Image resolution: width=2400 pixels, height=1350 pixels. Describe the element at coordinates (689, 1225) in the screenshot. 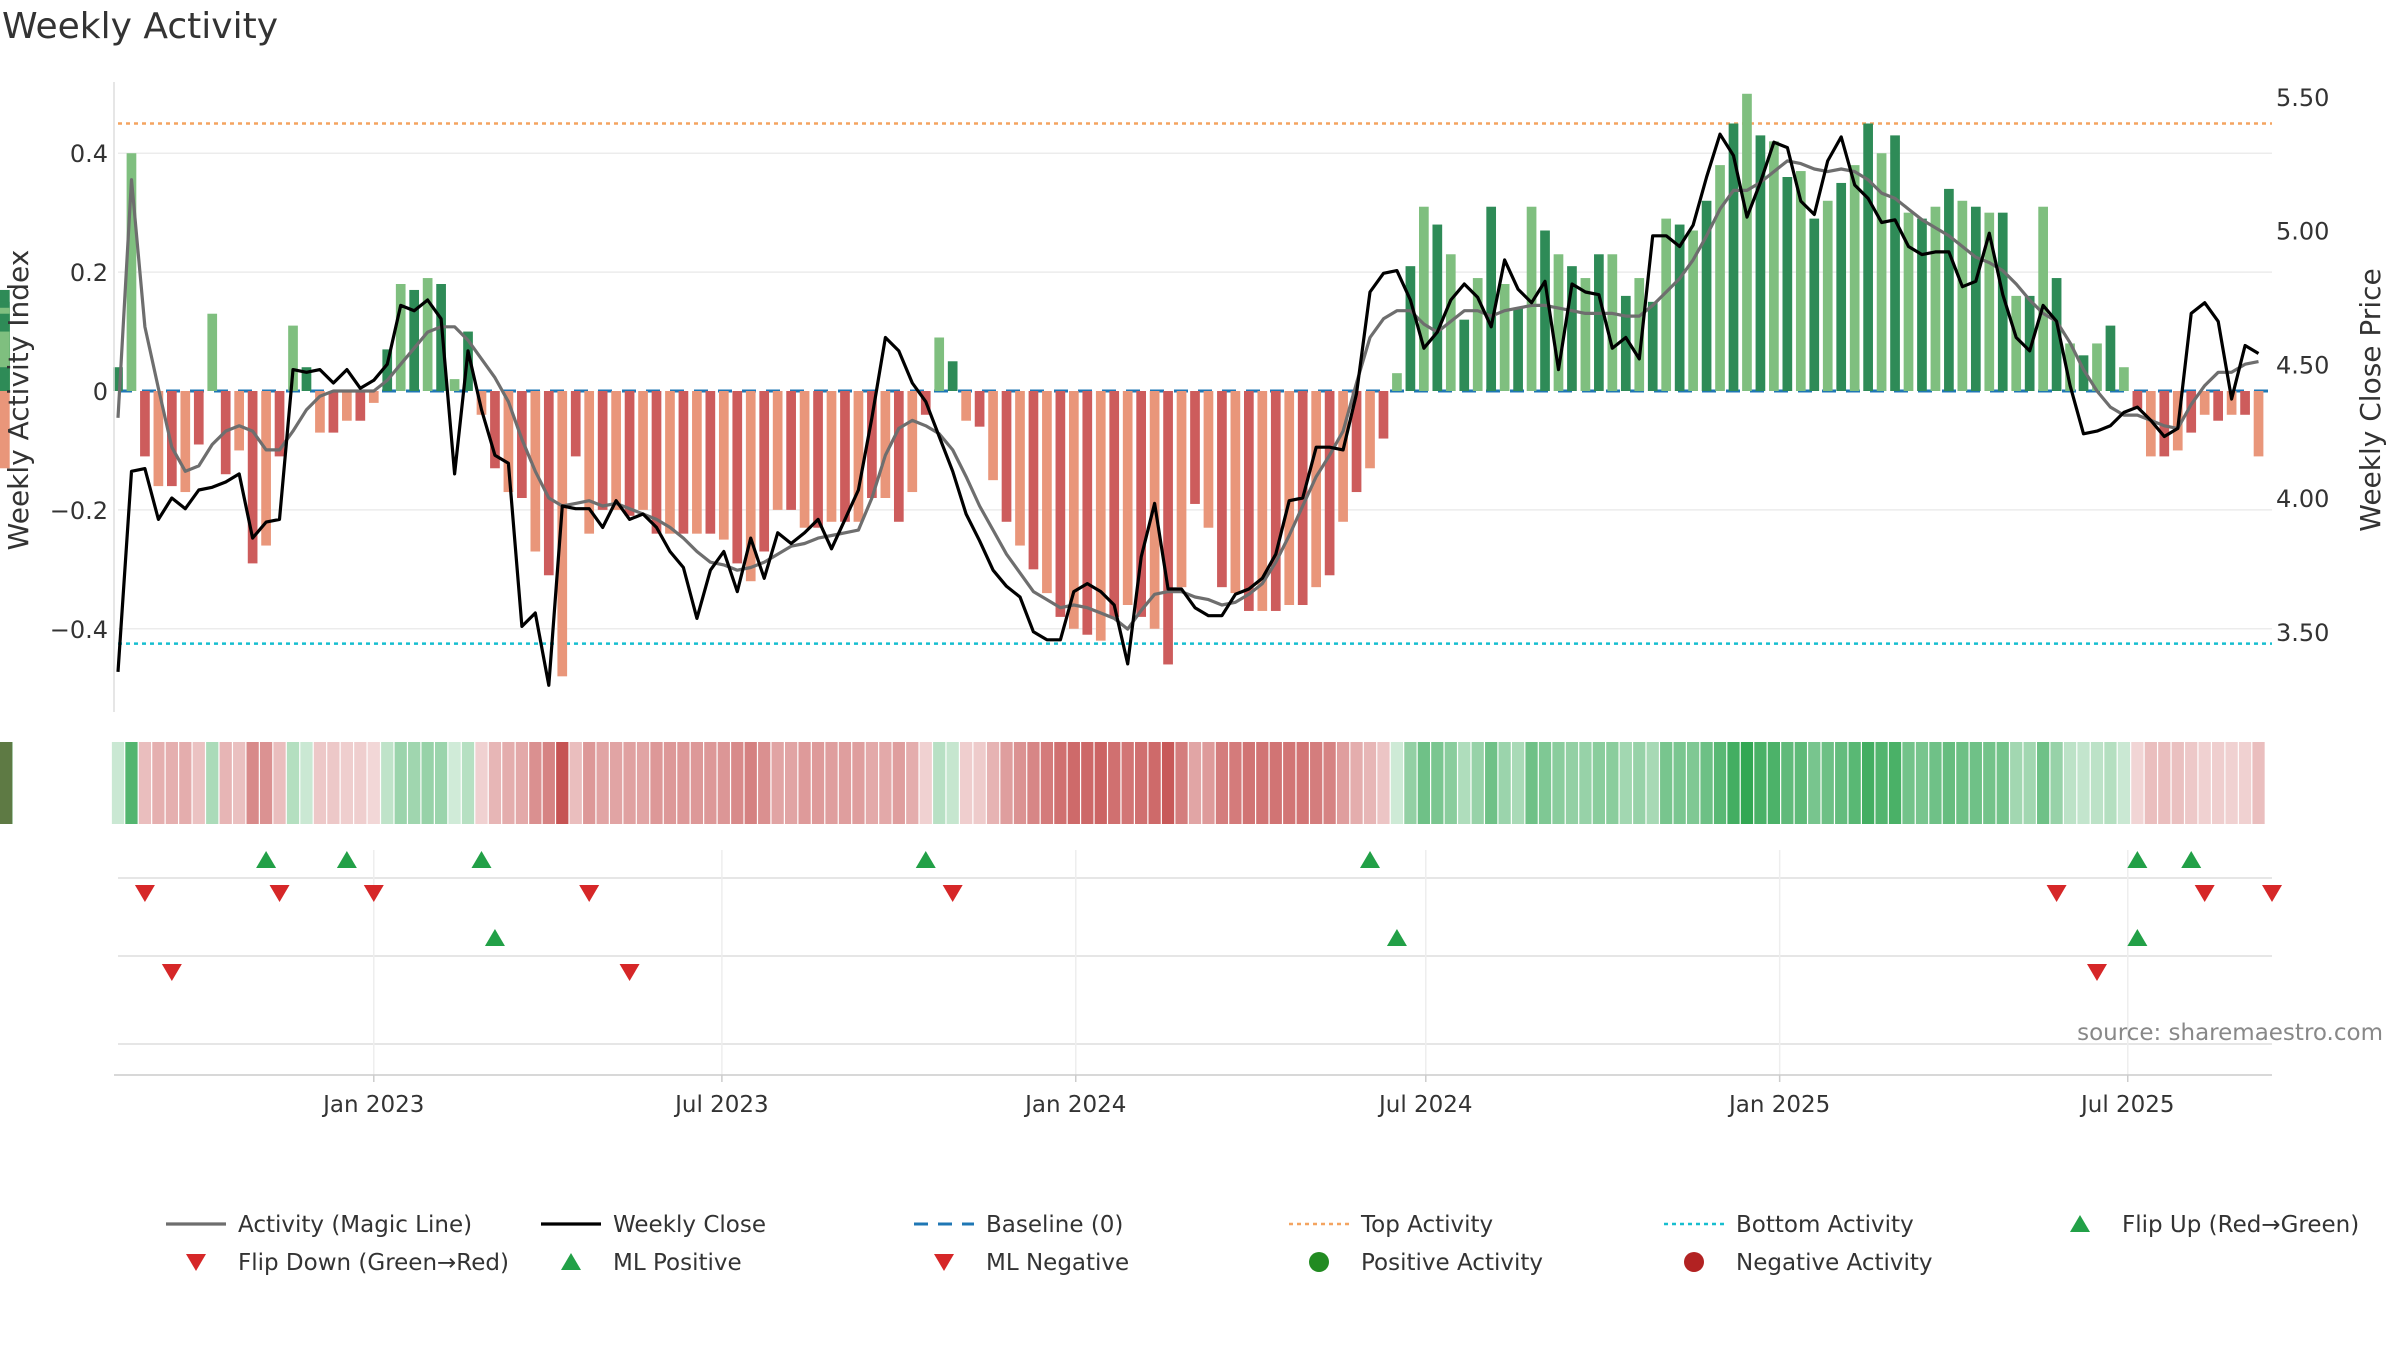

I see `legend-label: Weekly Close` at that location.